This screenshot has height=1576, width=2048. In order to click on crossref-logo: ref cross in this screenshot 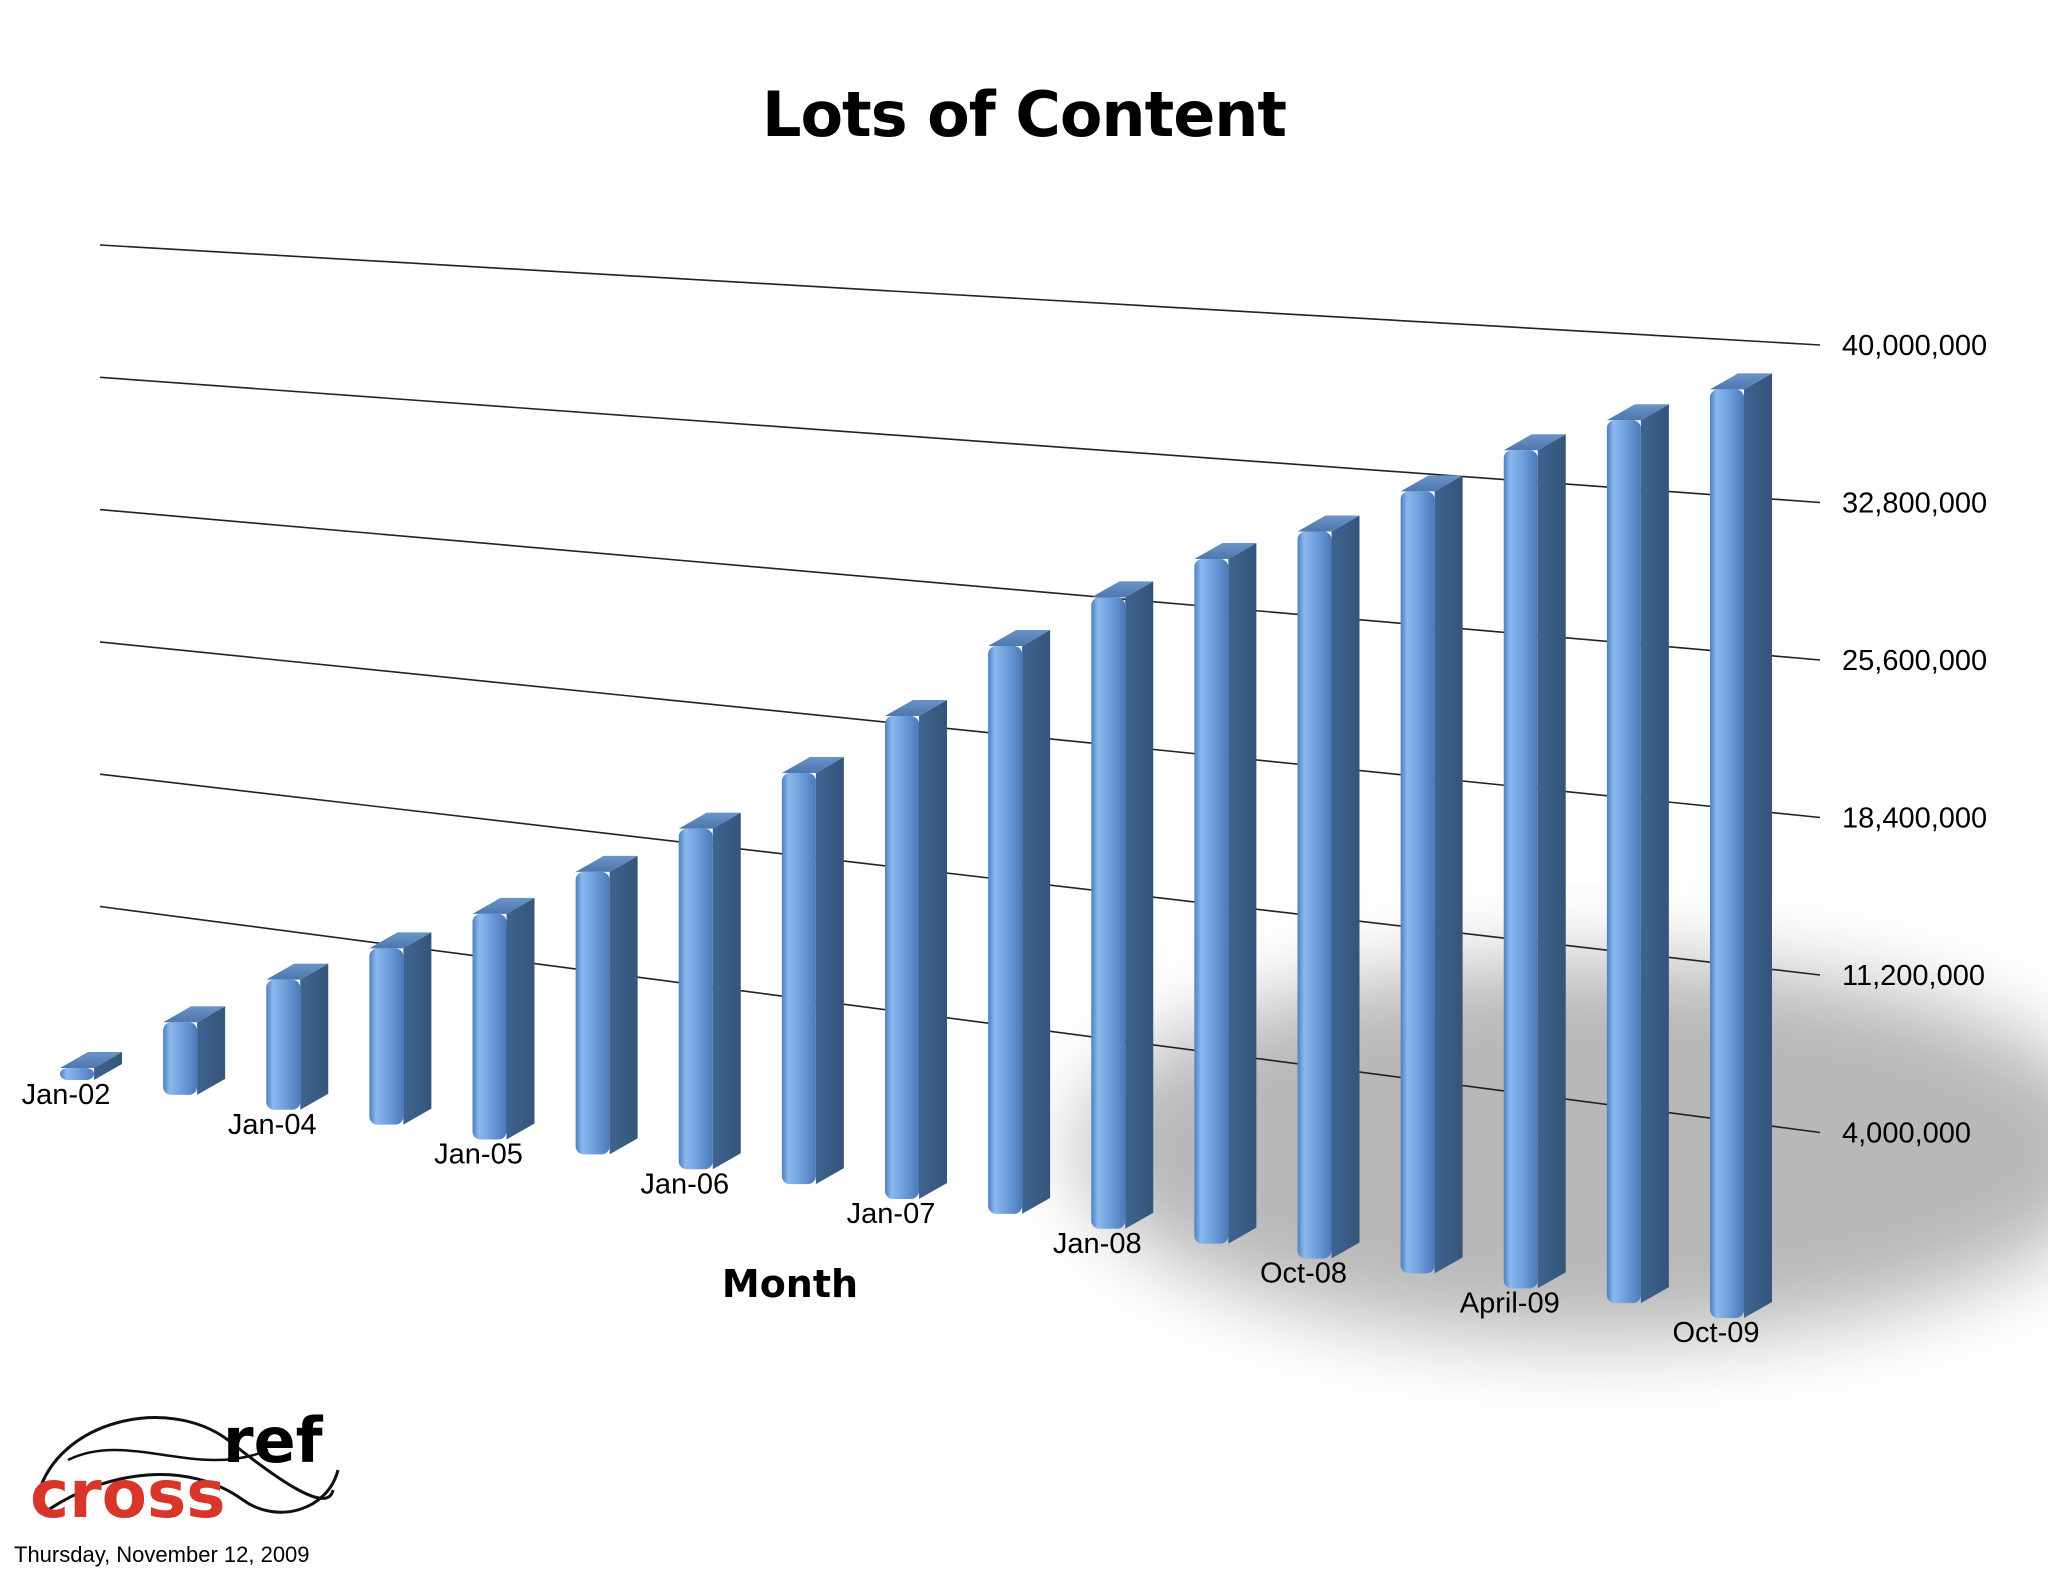, I will do `click(185, 1467)`.